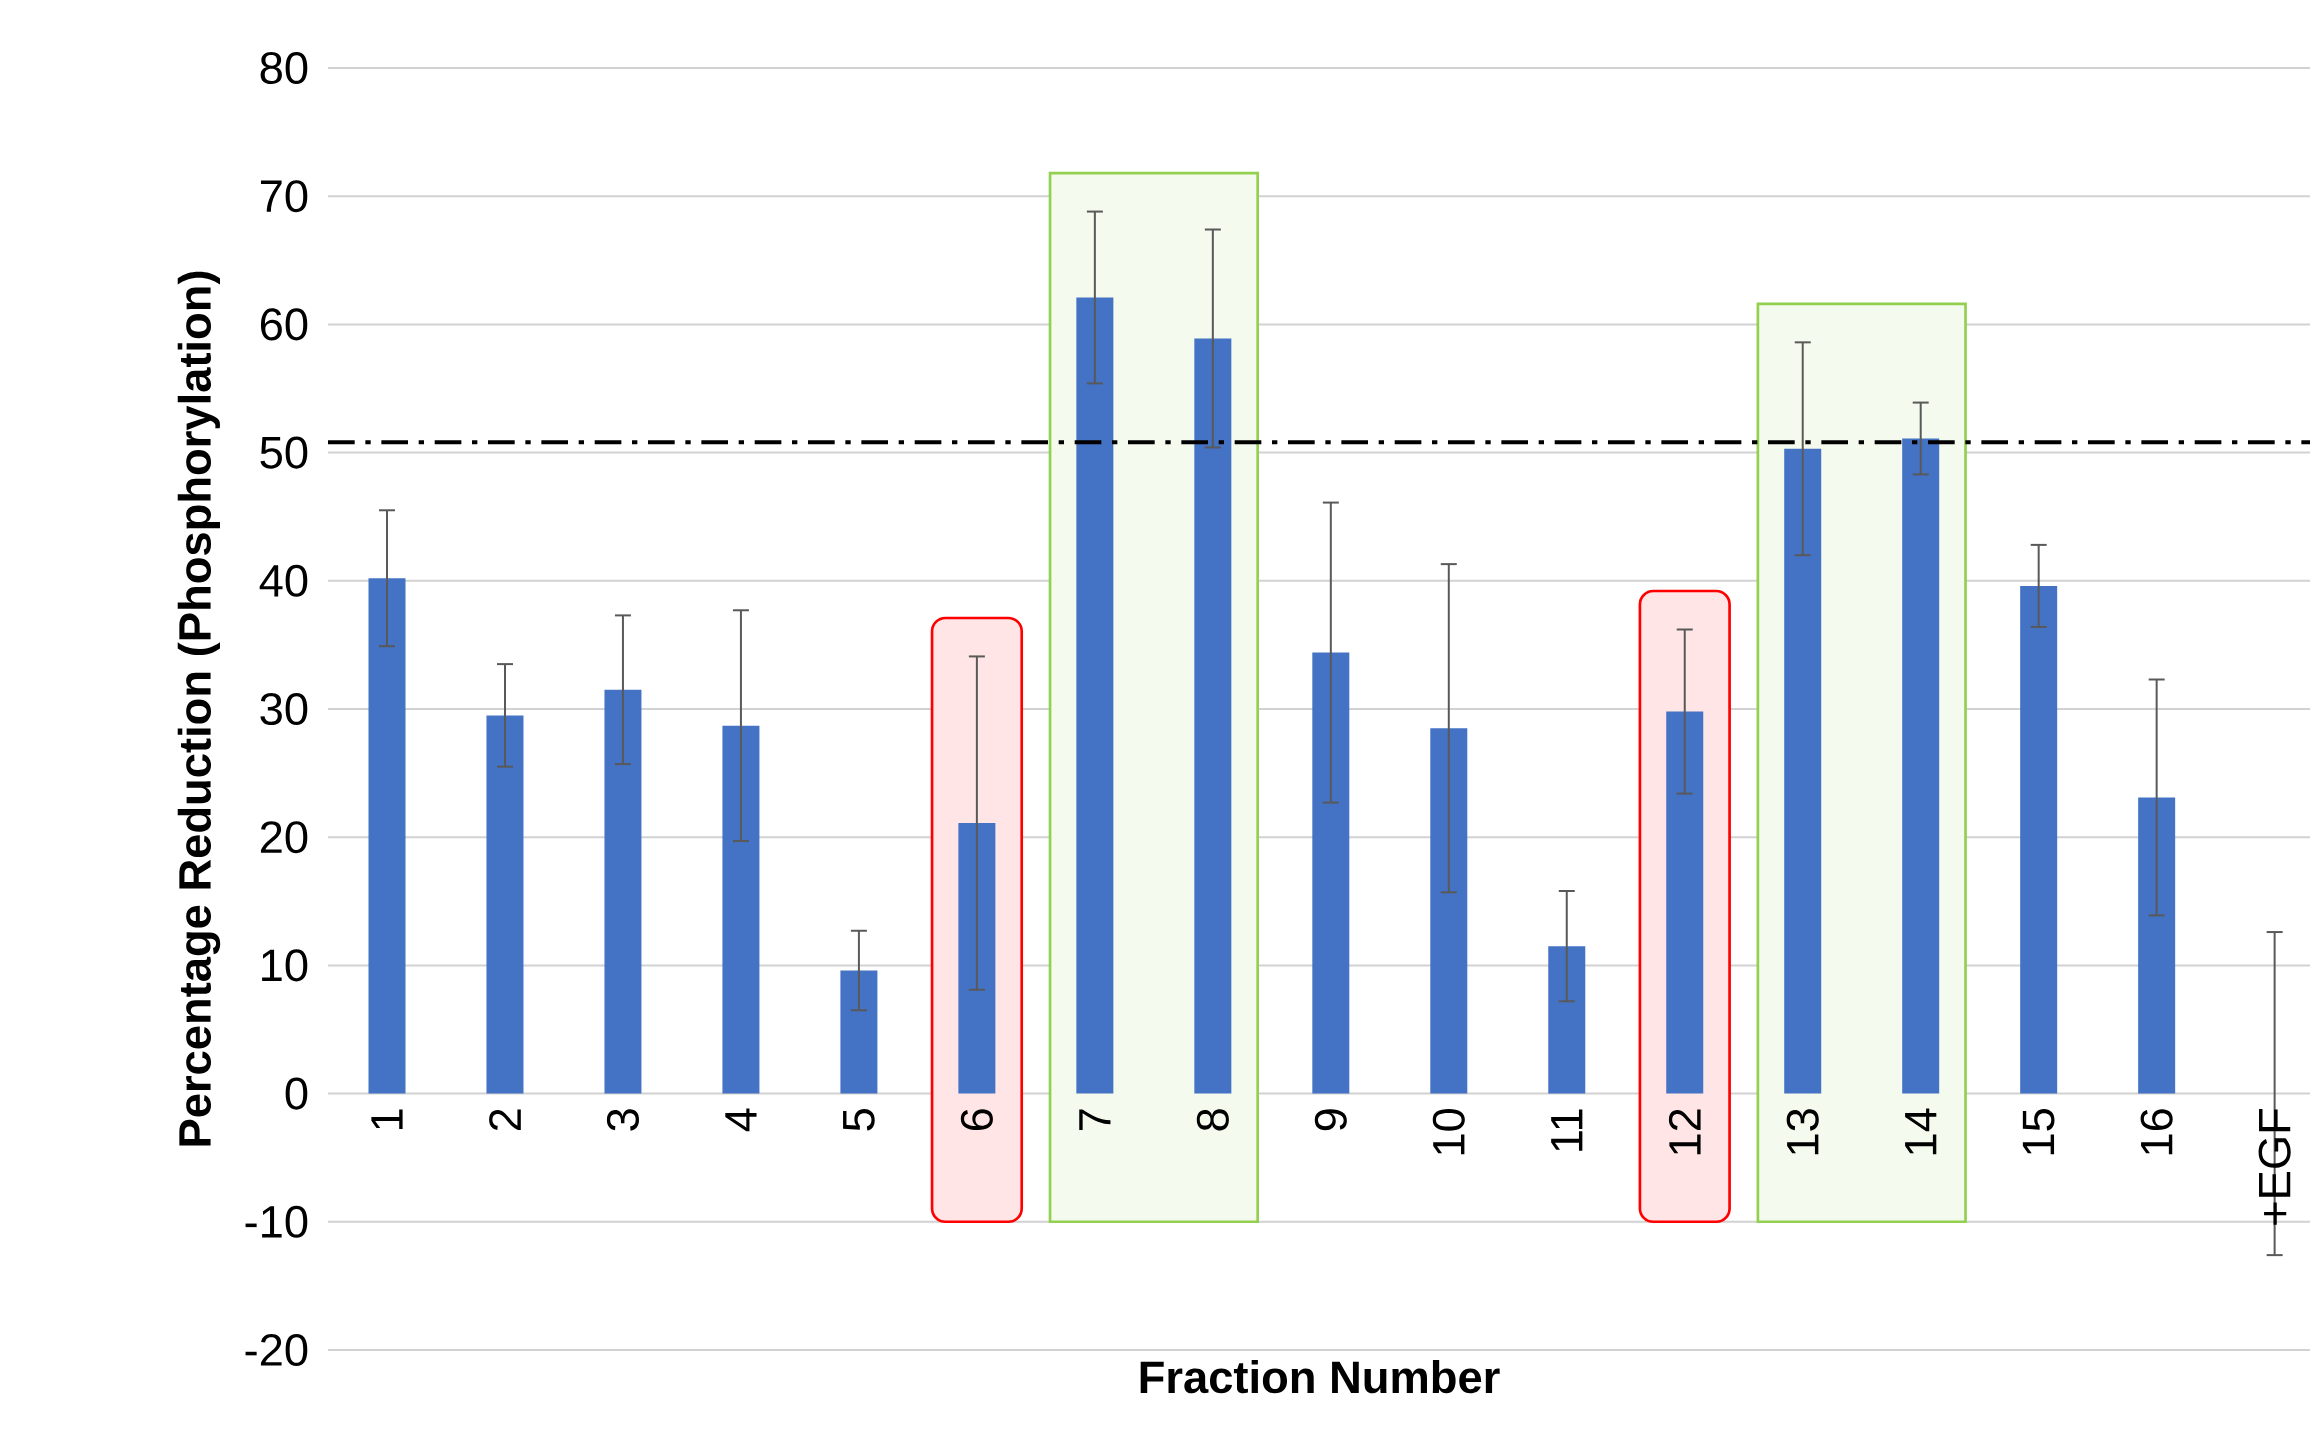 This screenshot has width=2314, height=1439. Describe the element at coordinates (284, 68) in the screenshot. I see `y-tick-label: 80` at that location.